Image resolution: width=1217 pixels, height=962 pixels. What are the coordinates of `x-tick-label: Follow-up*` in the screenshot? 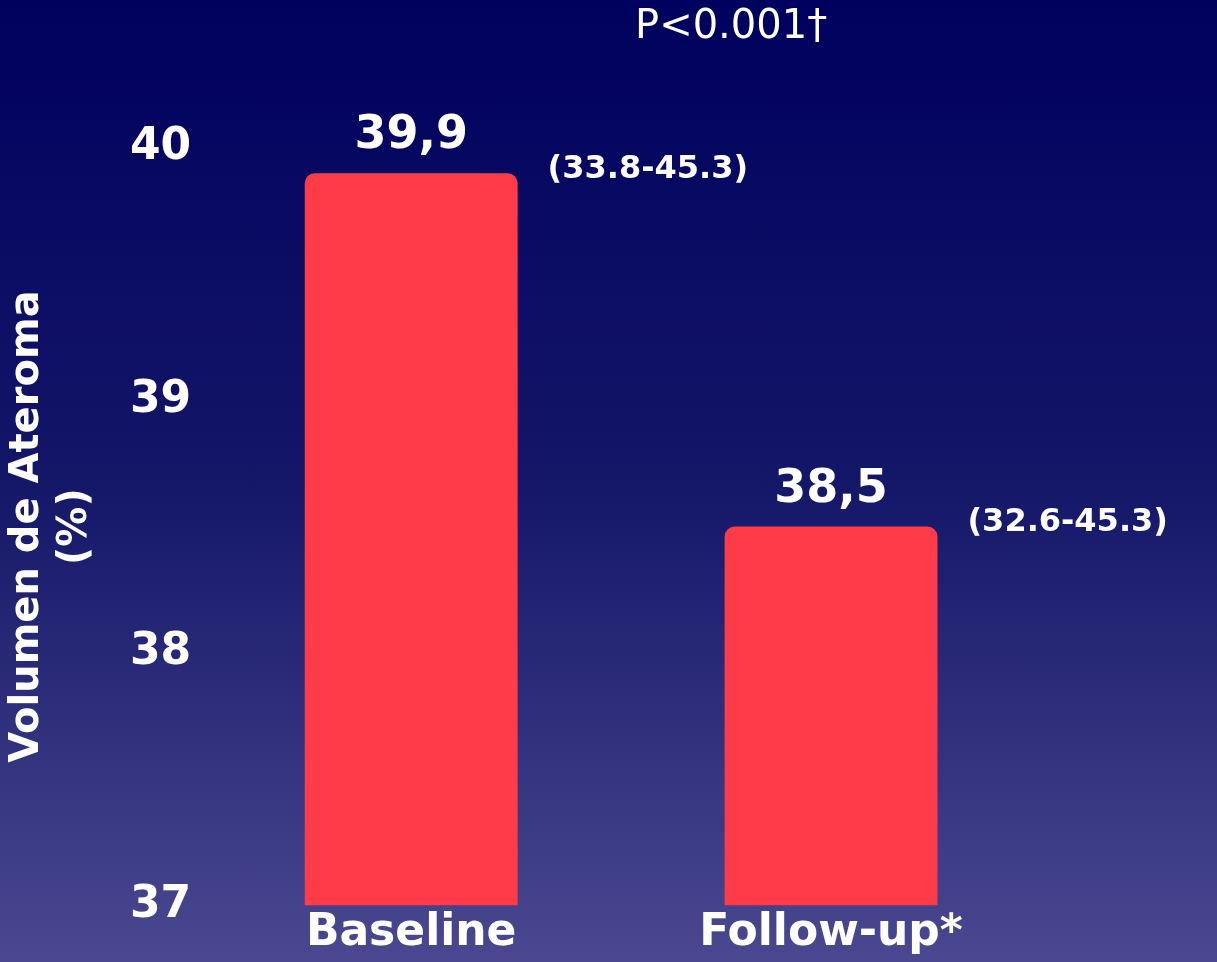 It's located at (831, 930).